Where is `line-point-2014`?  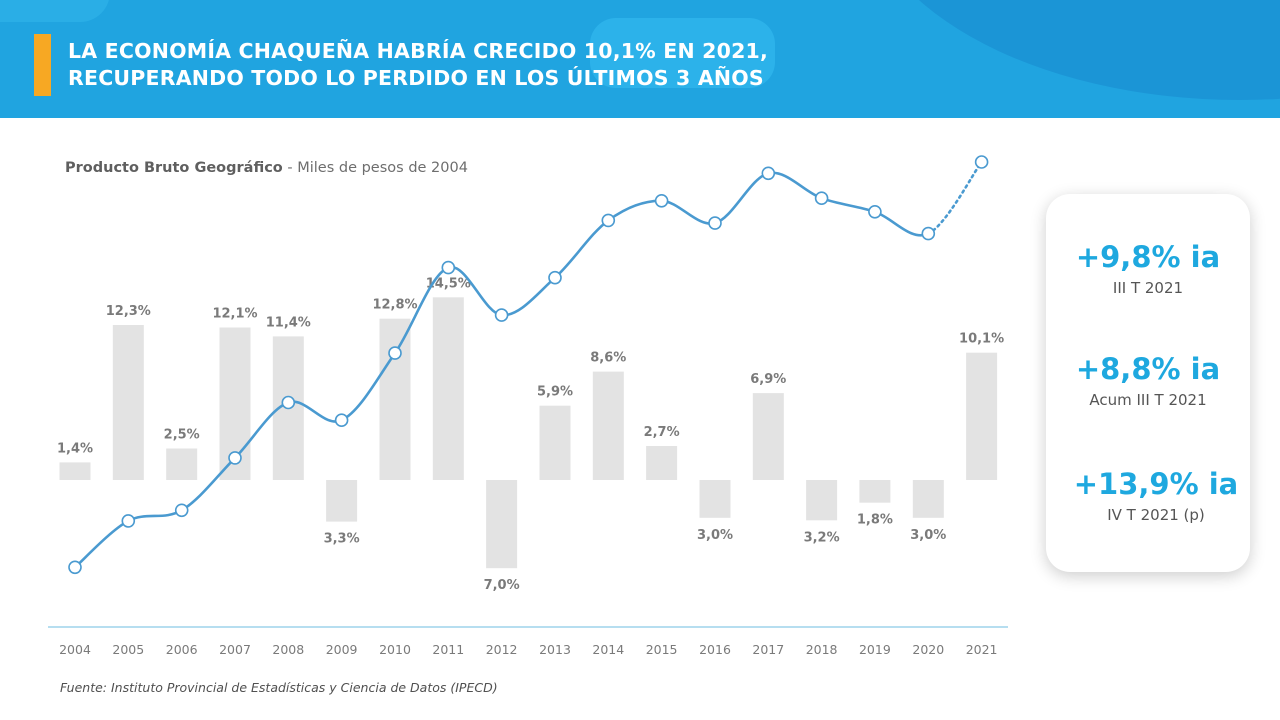
line-point-2014 is located at coordinates (608, 220).